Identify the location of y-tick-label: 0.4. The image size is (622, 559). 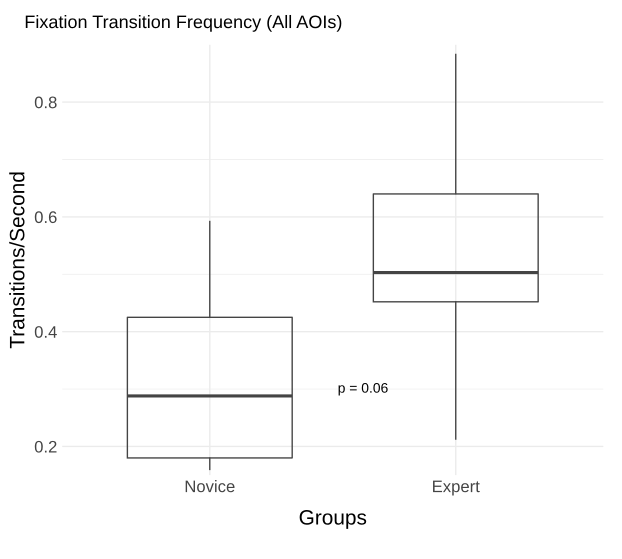
(45, 332).